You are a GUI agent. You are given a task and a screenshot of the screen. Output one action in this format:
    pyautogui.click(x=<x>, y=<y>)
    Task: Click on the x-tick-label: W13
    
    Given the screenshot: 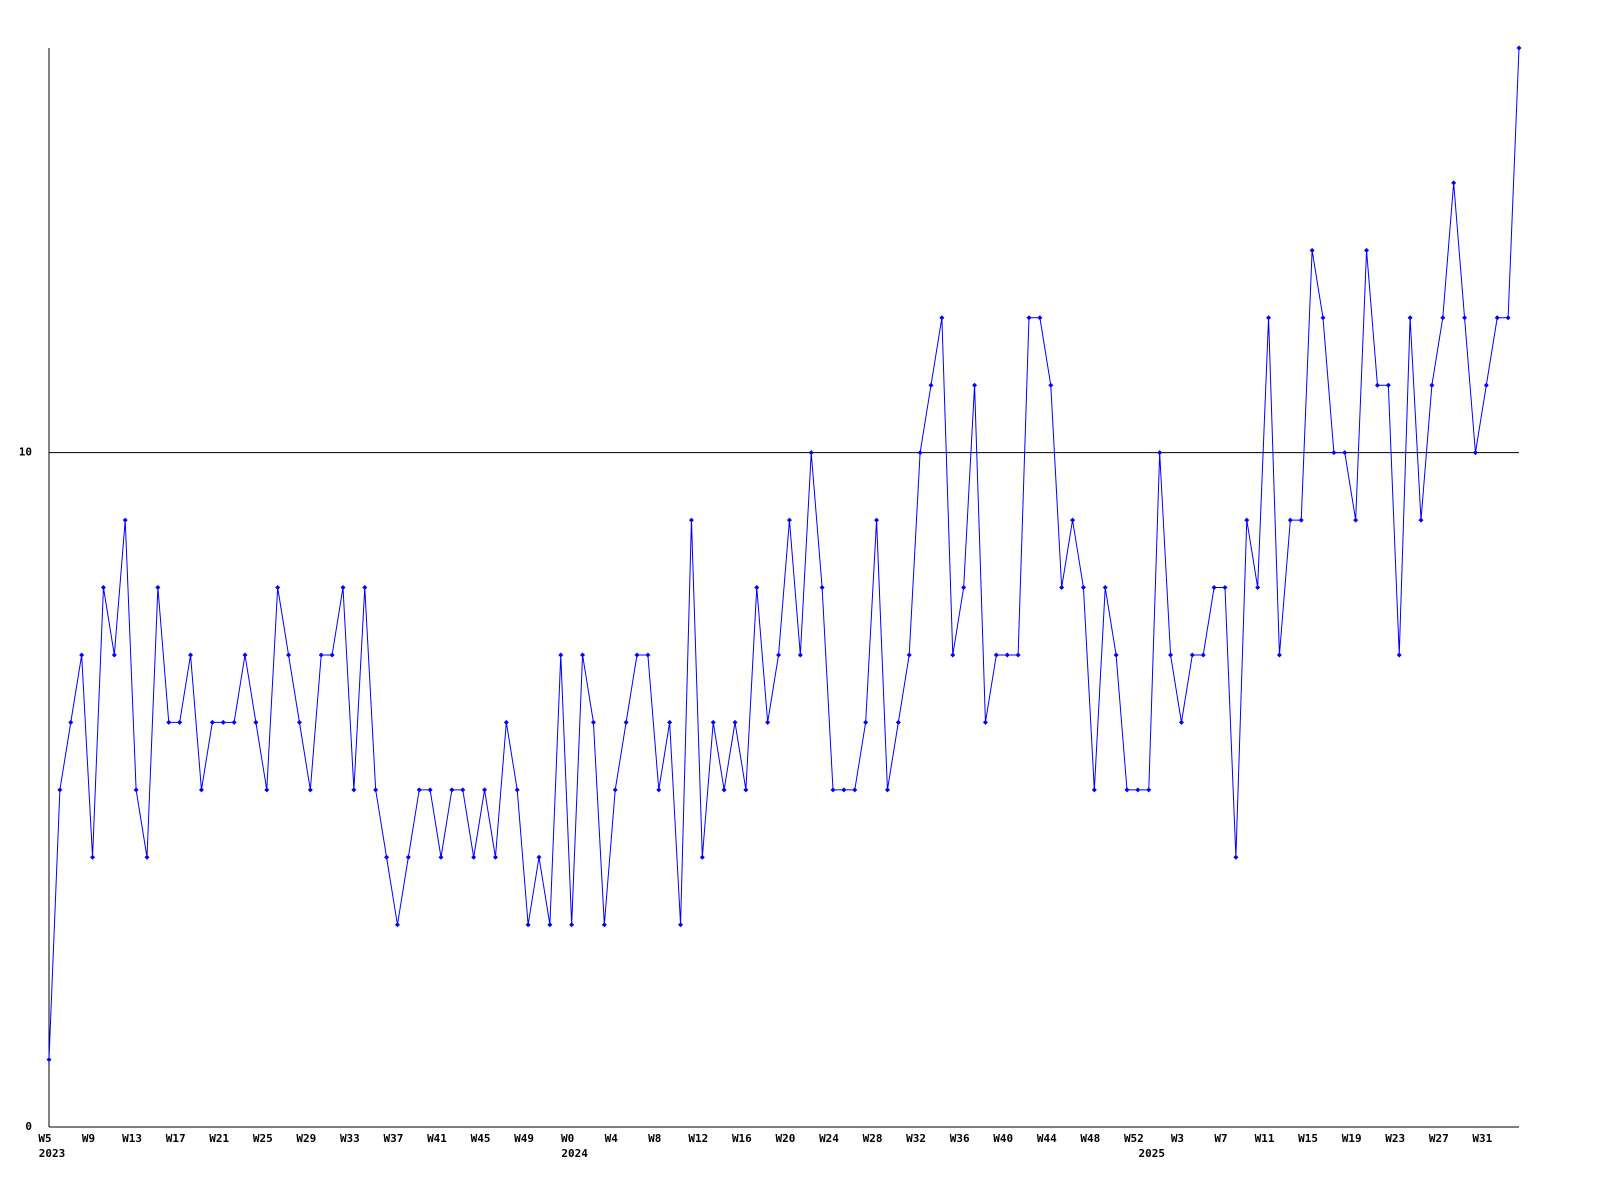 What is the action you would take?
    pyautogui.click(x=132, y=1138)
    